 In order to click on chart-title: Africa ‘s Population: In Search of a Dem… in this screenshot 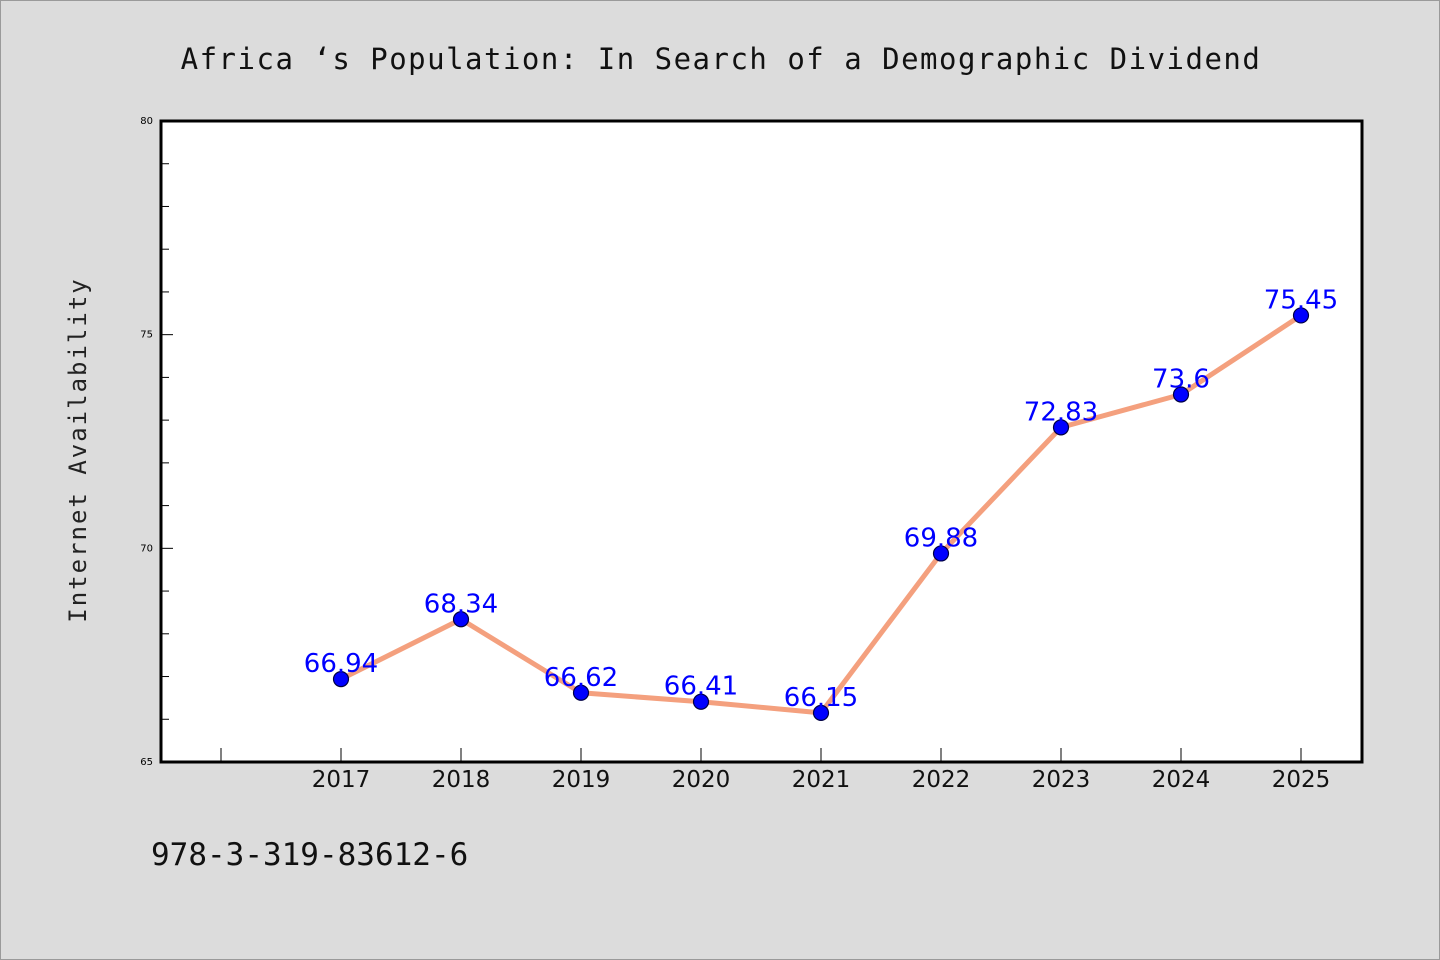, I will do `click(721, 59)`.